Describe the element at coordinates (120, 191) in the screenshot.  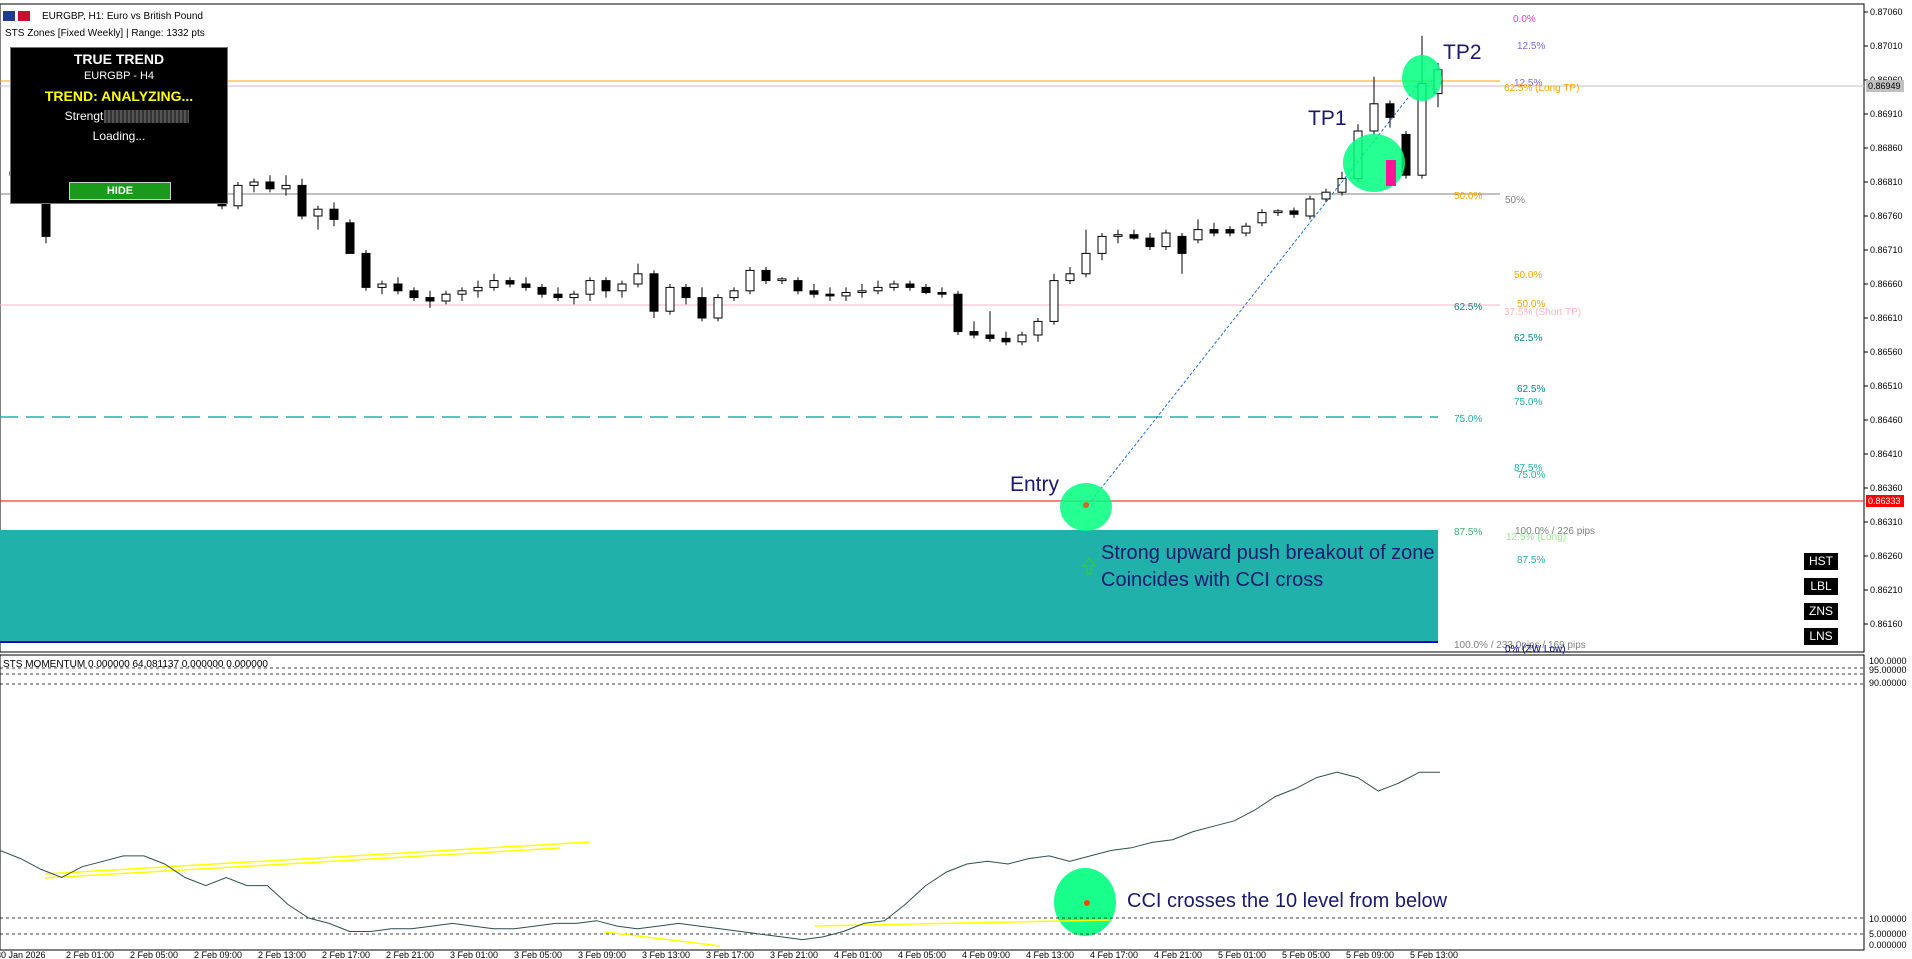
I see `hide-button: HIDE` at that location.